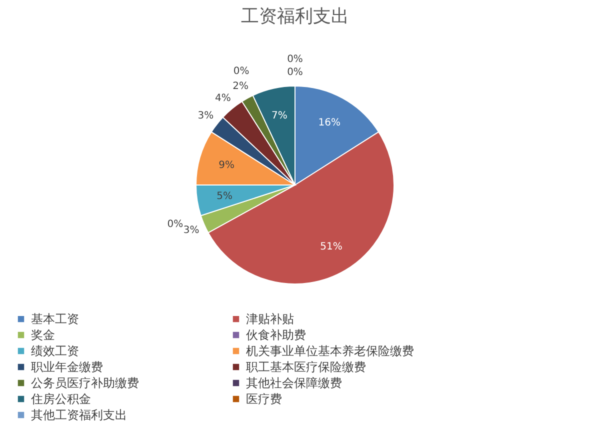  What do you see at coordinates (223, 98) in the screenshot?
I see `data-label: 4%` at bounding box center [223, 98].